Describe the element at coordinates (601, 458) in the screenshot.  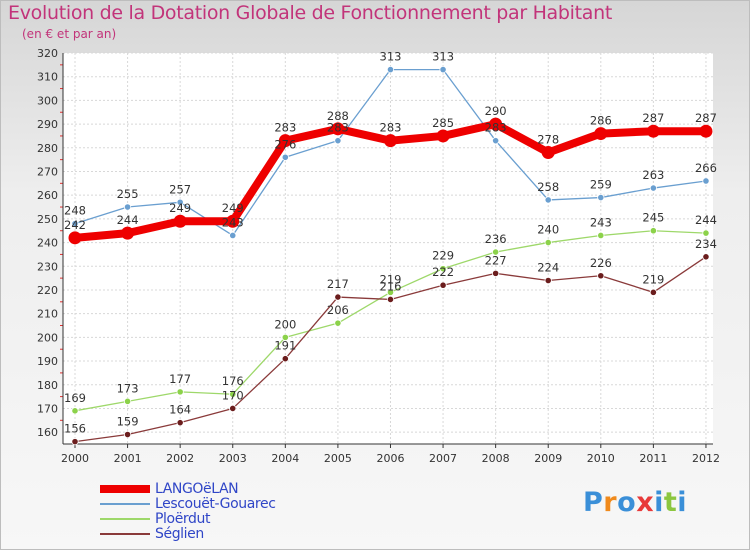
I see `x-tick-label: 2010` at that location.